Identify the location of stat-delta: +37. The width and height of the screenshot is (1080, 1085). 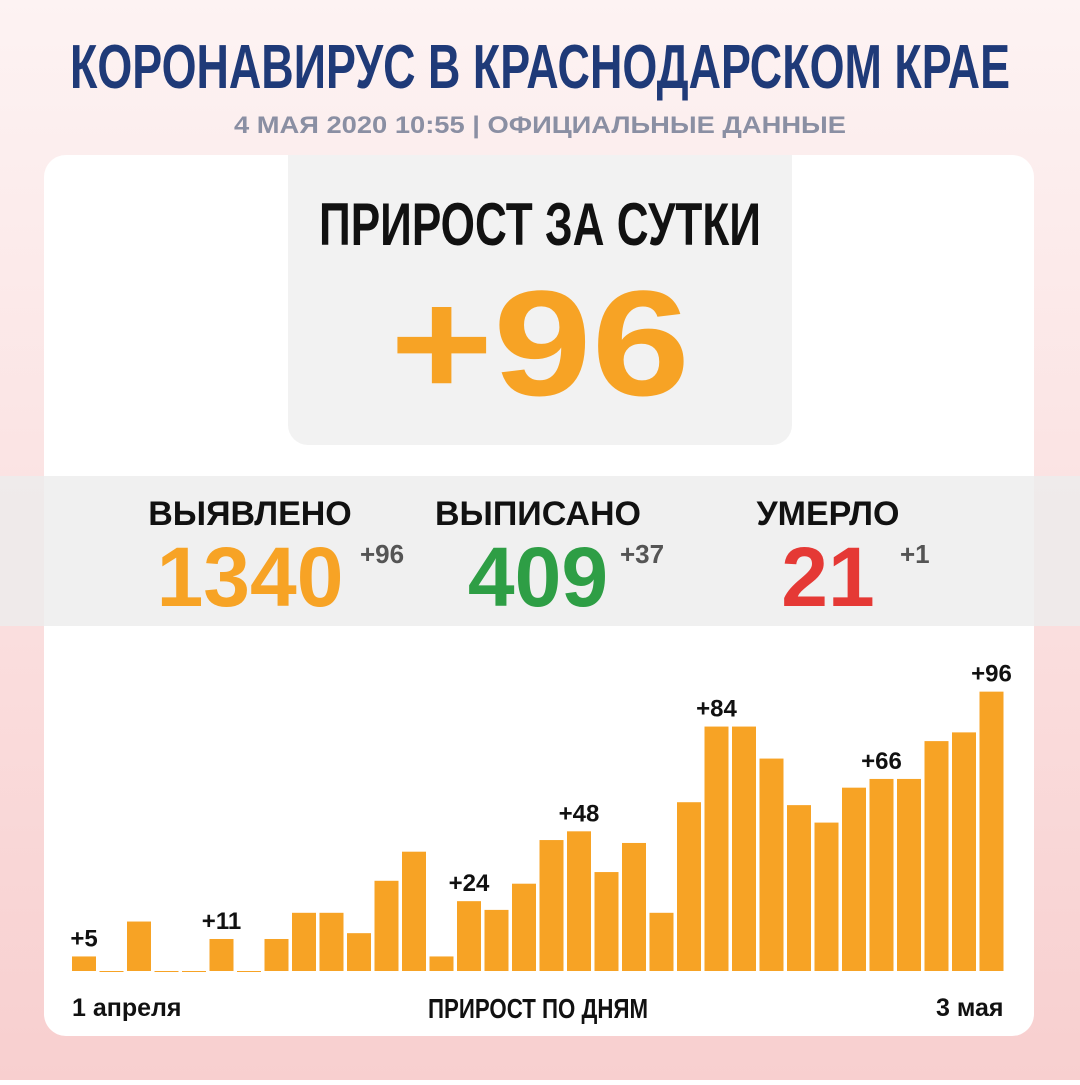
(642, 554).